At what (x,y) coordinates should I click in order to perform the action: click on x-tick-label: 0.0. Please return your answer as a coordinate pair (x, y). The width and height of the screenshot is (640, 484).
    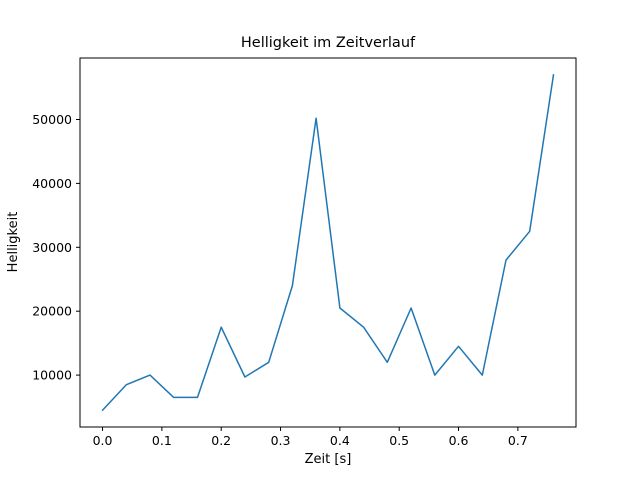
    Looking at the image, I should click on (103, 440).